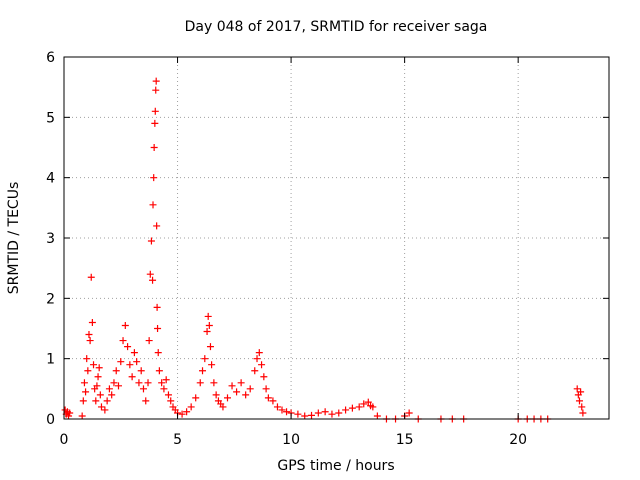 This screenshot has height=480, width=640. What do you see at coordinates (50, 420) in the screenshot?
I see `y-tick-label: 0` at bounding box center [50, 420].